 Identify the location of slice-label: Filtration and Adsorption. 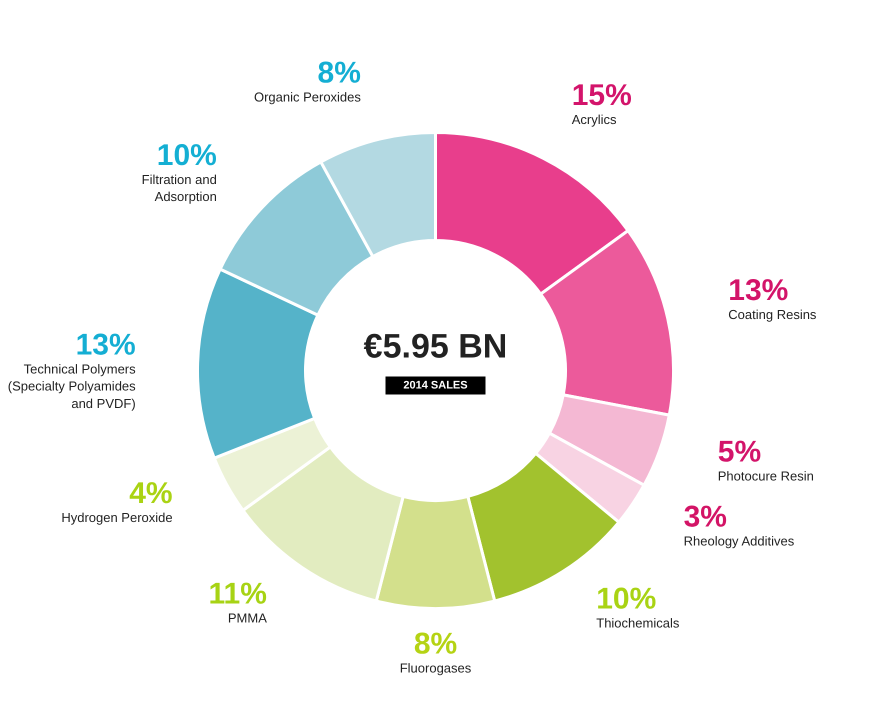
(179, 188).